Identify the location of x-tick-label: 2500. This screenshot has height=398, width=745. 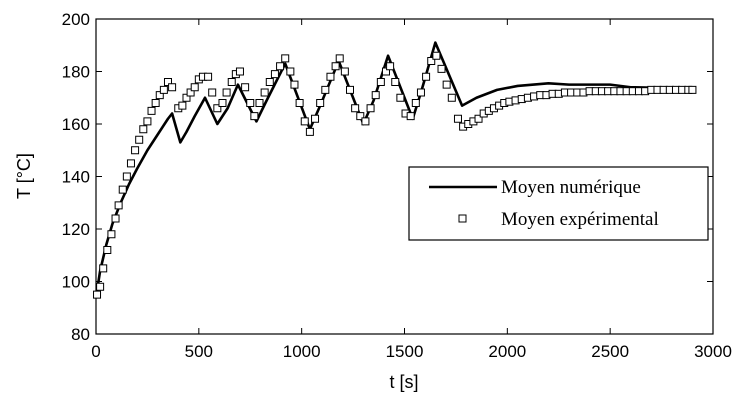
(610, 351).